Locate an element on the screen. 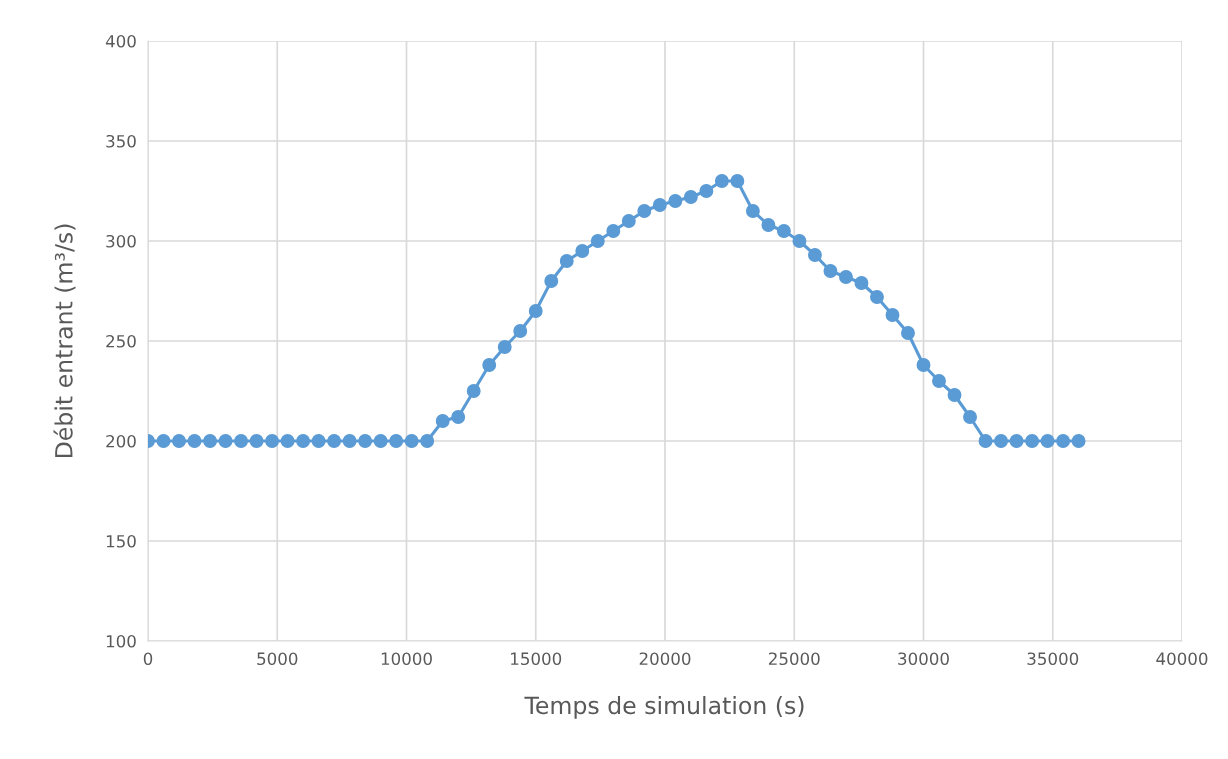 This screenshot has width=1228, height=759. x-tick-label: 30000 is located at coordinates (923, 659).